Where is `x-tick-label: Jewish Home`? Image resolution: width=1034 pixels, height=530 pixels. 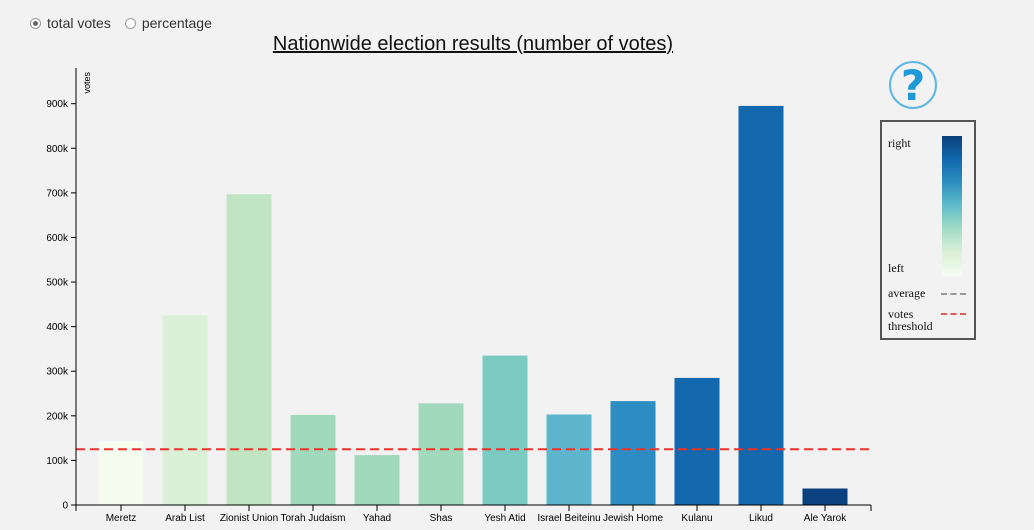 x-tick-label: Jewish Home is located at coordinates (633, 518).